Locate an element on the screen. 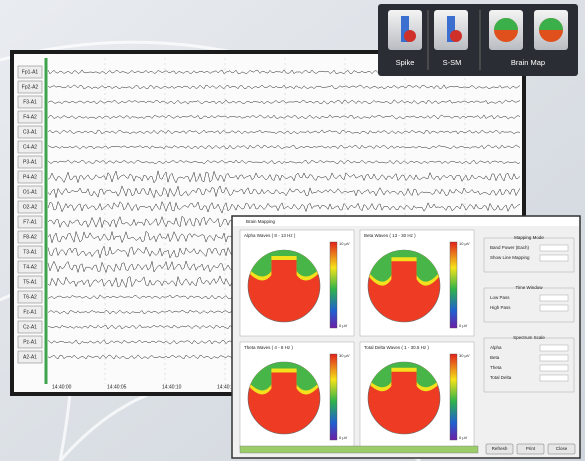 The width and height of the screenshot is (585, 461). channel-label: F7-A1 is located at coordinates (30, 222).